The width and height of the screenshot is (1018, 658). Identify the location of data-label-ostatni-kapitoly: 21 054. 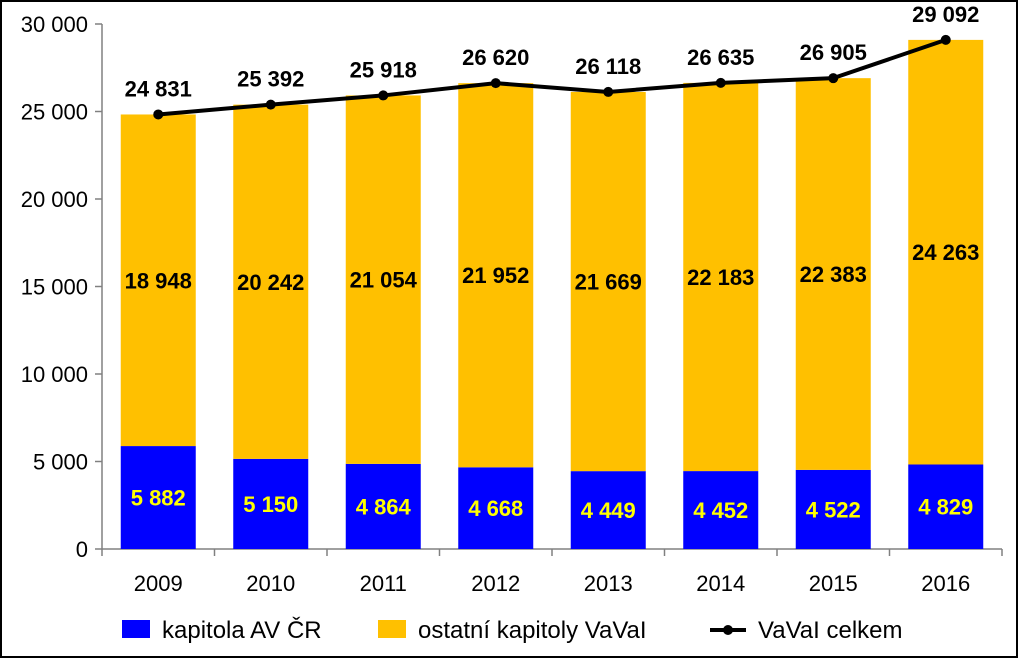
(384, 280).